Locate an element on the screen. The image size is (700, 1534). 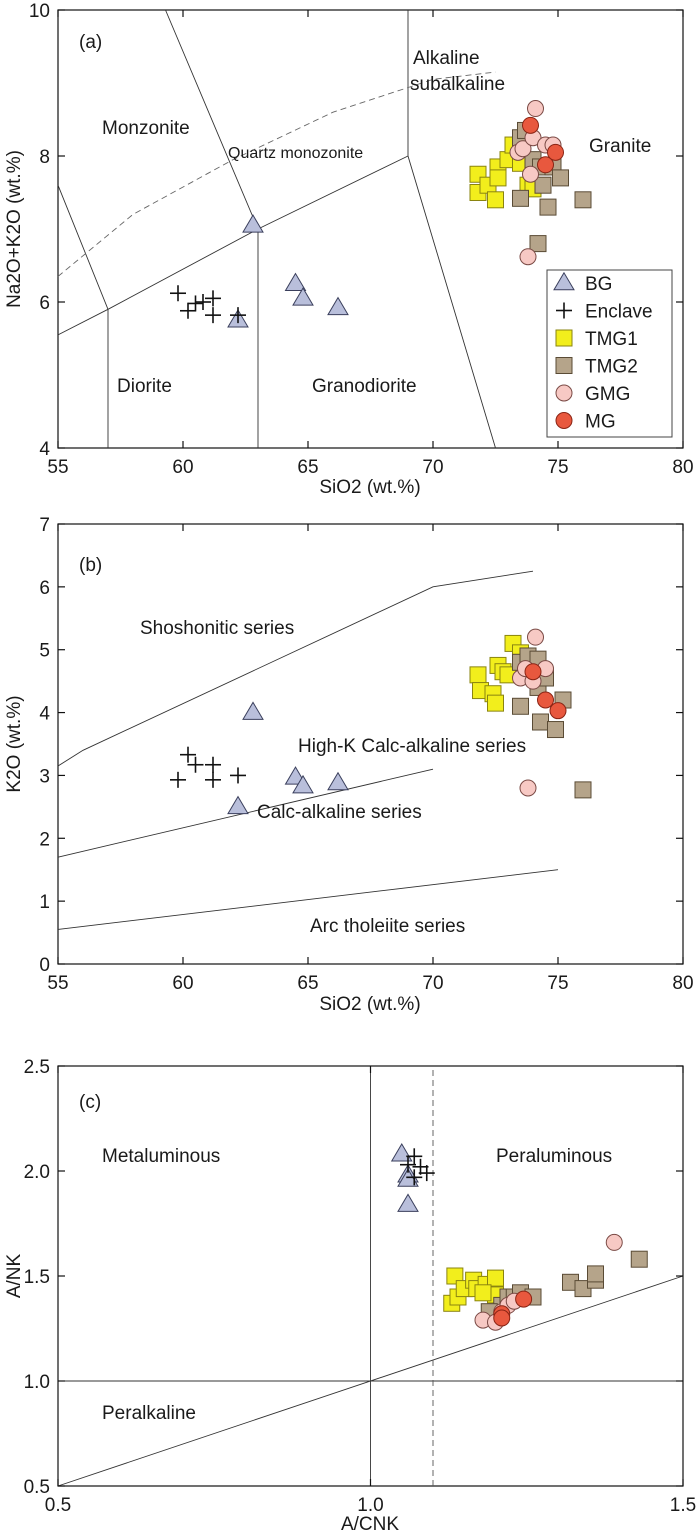
legend-bg-label: BG is located at coordinates (598, 284).